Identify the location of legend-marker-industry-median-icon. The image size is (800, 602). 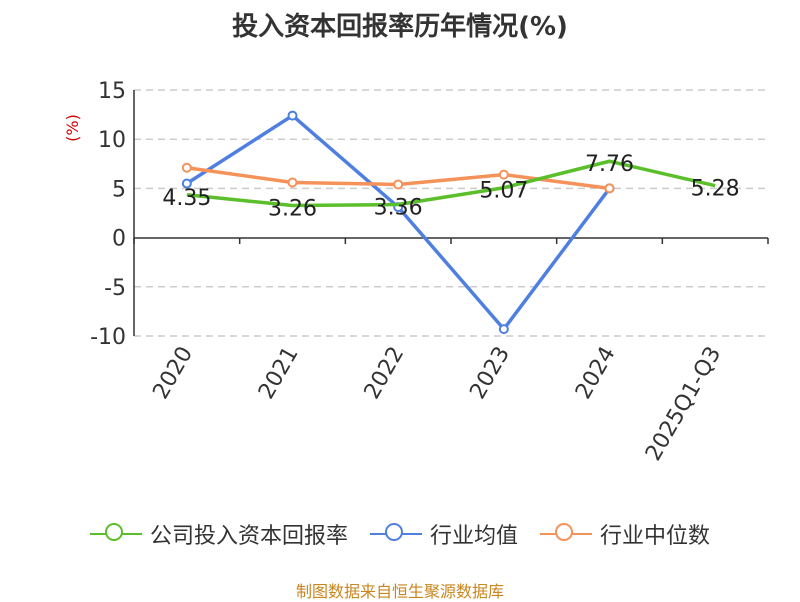
(566, 534).